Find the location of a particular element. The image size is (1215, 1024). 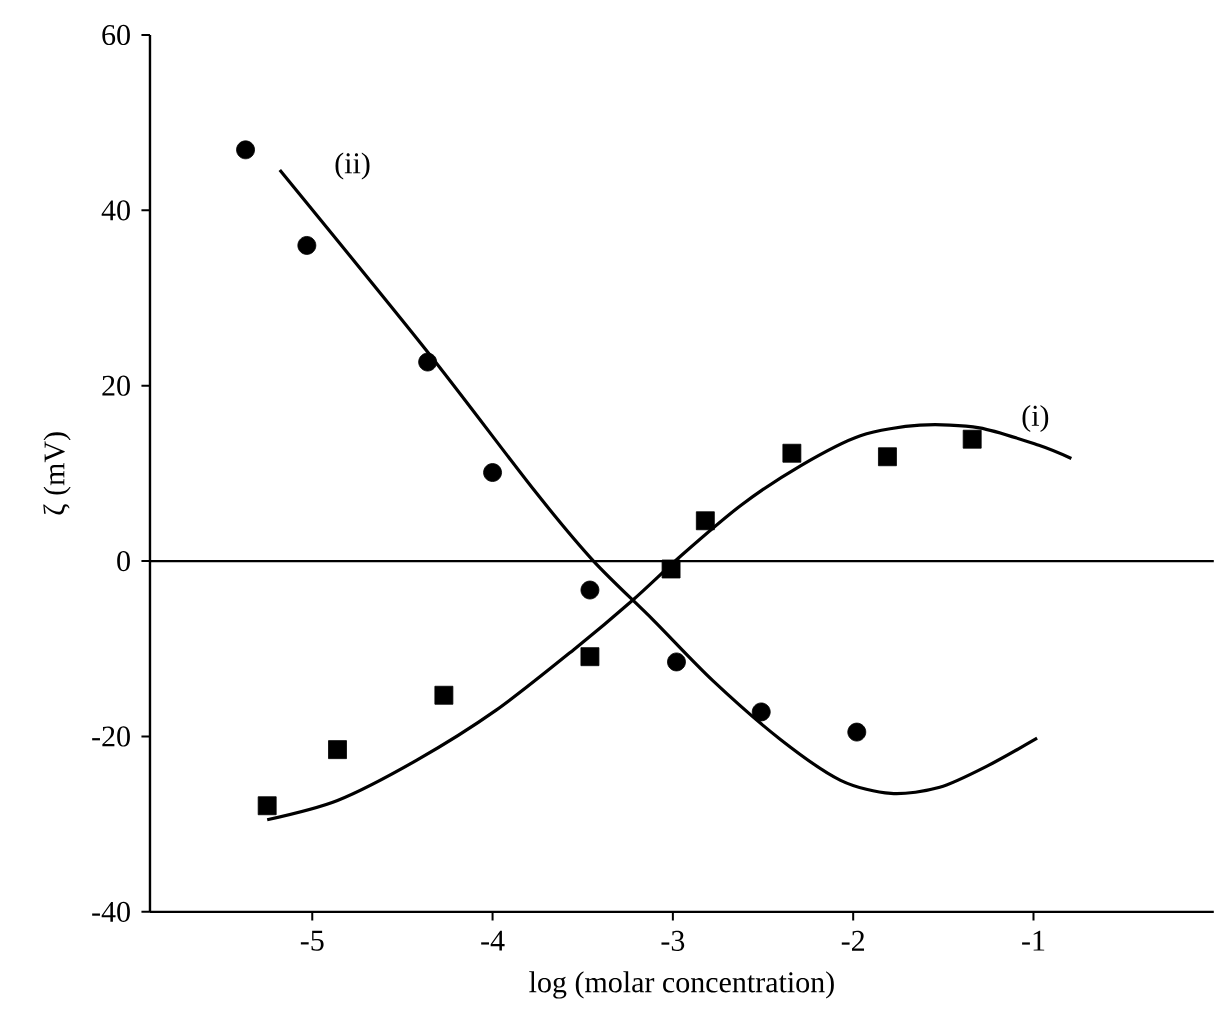

y-tick-label: 60 is located at coordinates (116, 35).